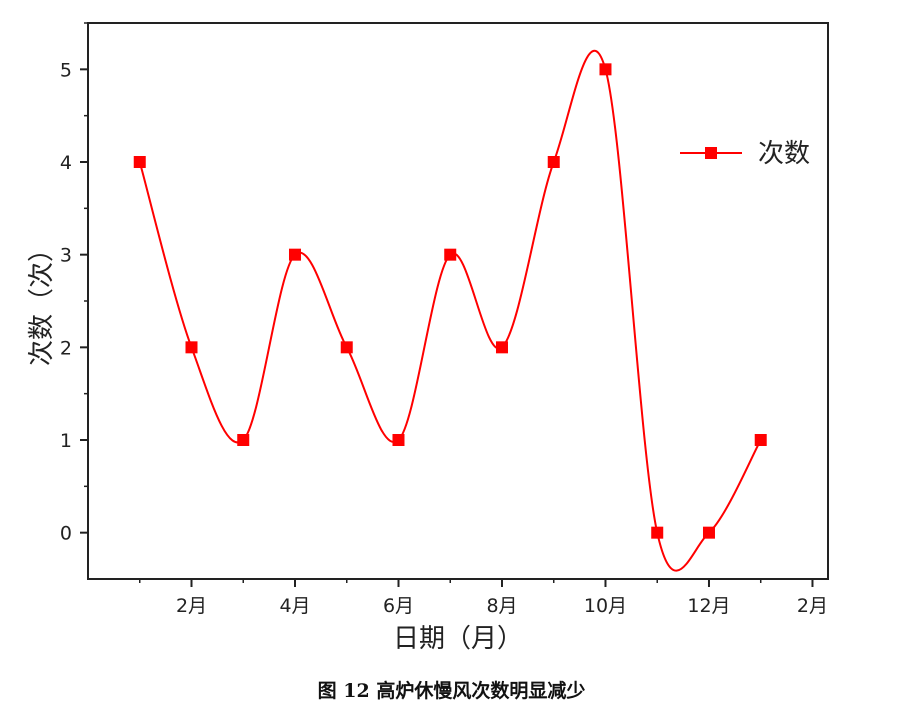  Describe the element at coordinates (66, 534) in the screenshot. I see `y-tick-label: 0` at that location.